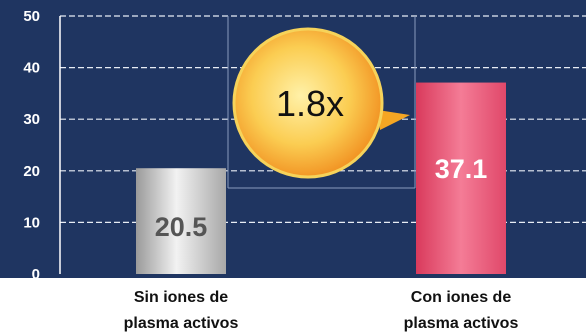 The image size is (586, 335). I want to click on y-tick-label: 30, so click(31, 119).